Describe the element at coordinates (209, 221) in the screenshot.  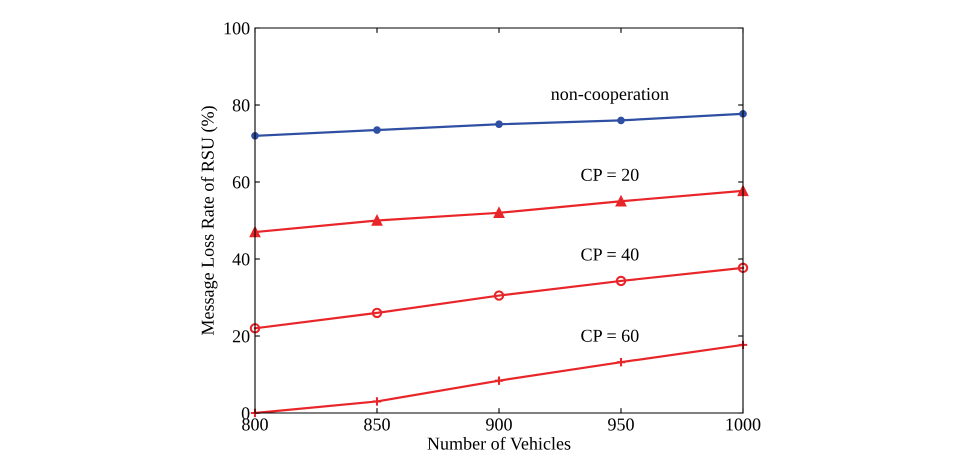
I see `y-axis-title: Message Loss Rate of RSU (%)` at that location.